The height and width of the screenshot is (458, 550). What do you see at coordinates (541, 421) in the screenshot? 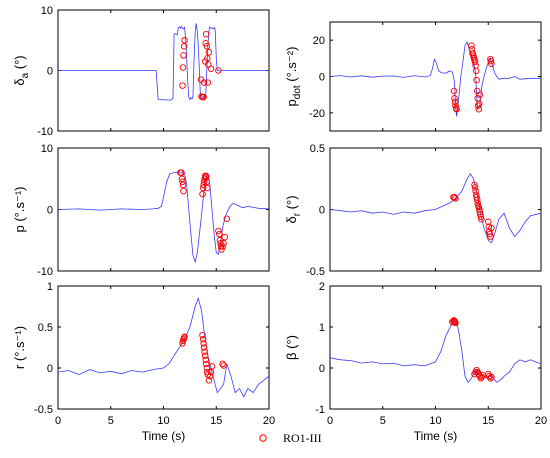
I see `x-tick-label: 20` at bounding box center [541, 421].